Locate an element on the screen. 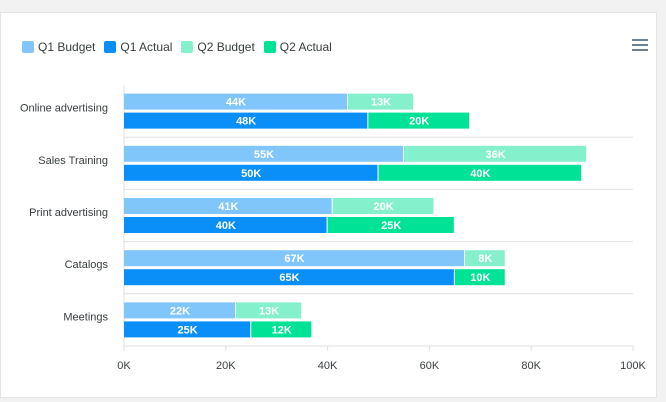  legend-label: Q1 Budget is located at coordinates (67, 47).